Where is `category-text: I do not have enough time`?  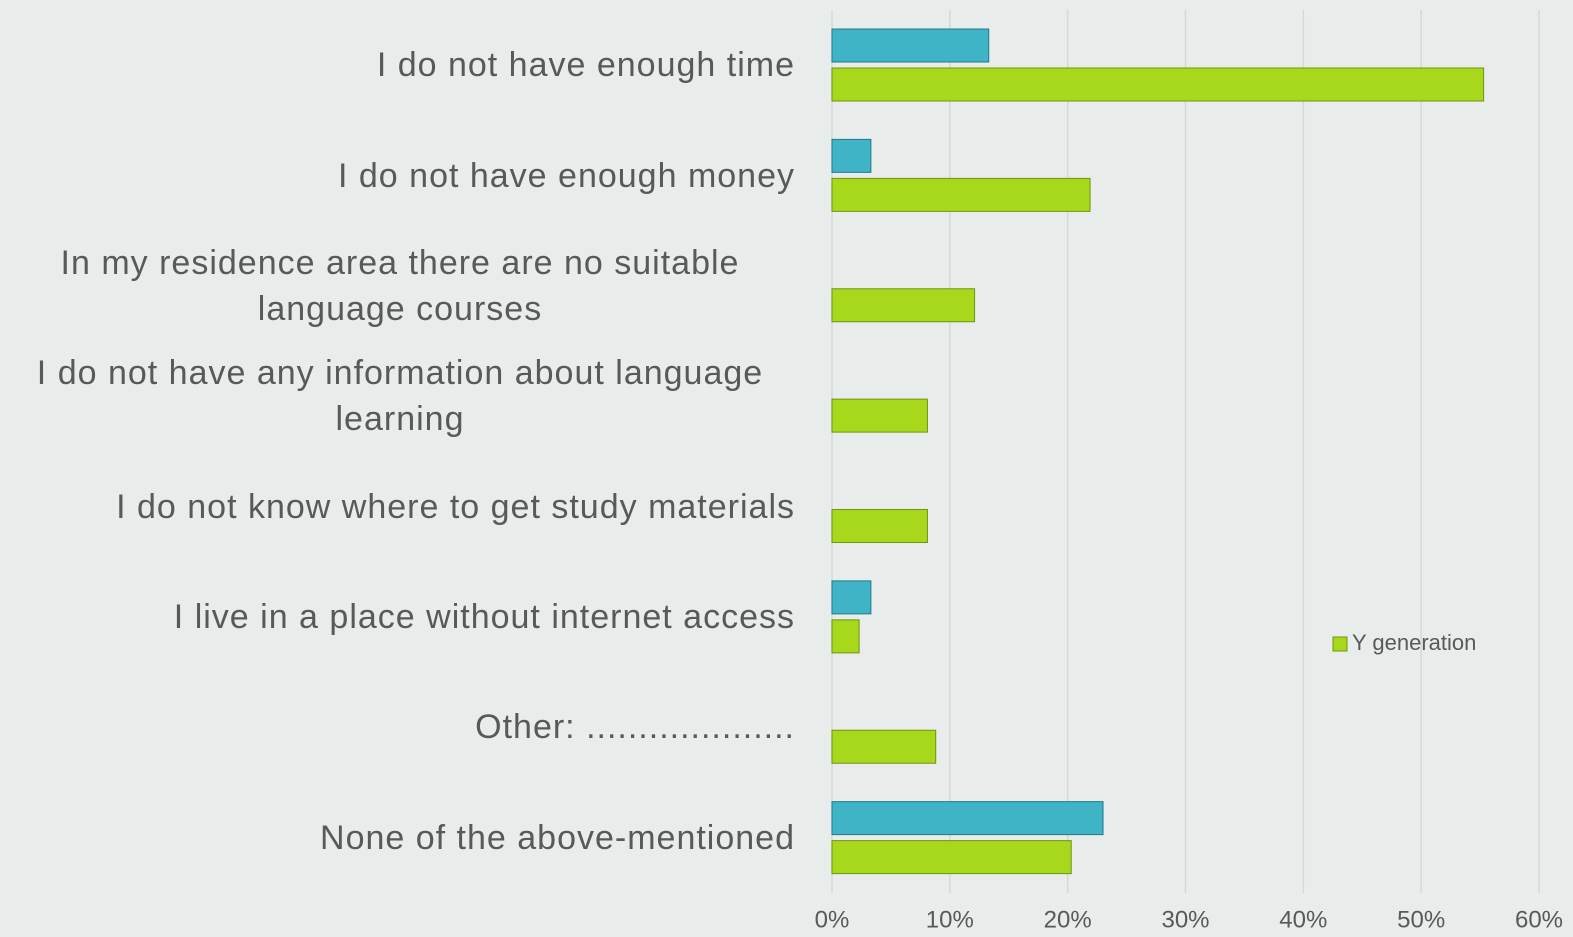
category-text: I do not have enough time is located at coordinates (585, 65).